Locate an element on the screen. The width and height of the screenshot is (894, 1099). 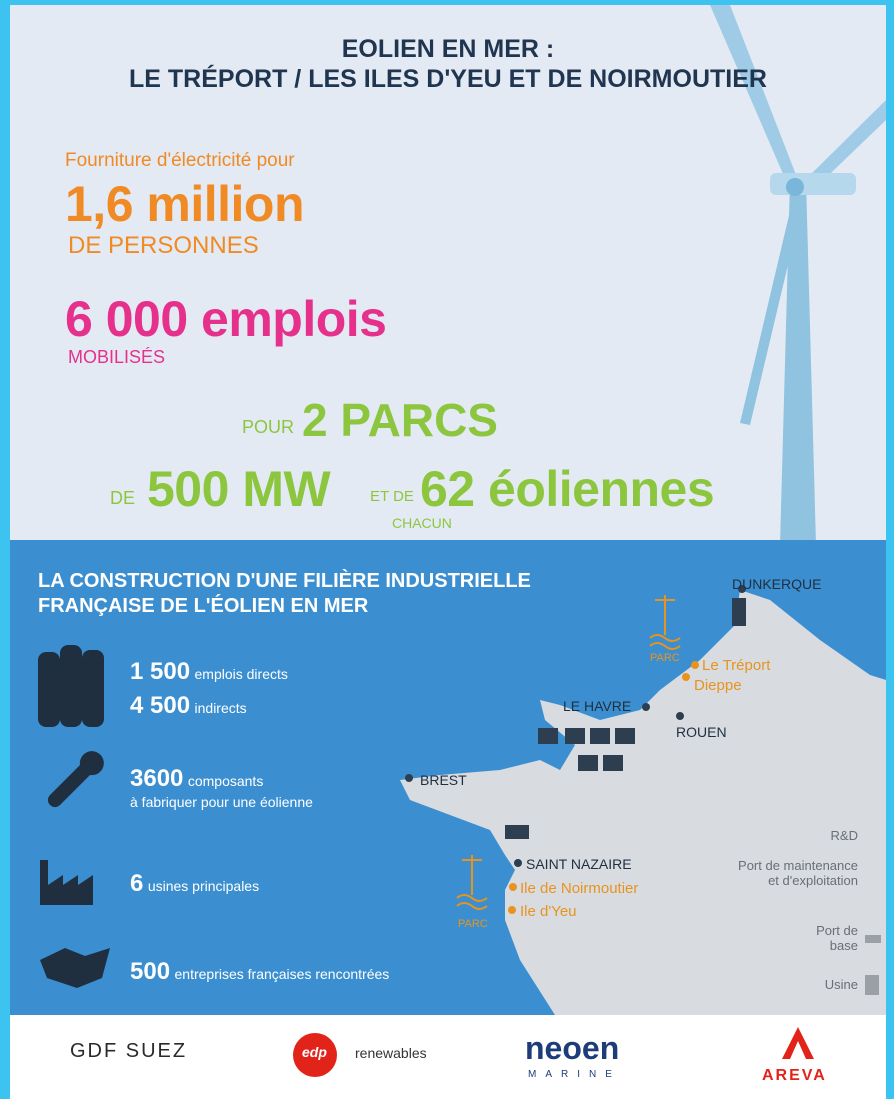
legend-item: Port de maintenance et d'exploitation is located at coordinates (798, 873).